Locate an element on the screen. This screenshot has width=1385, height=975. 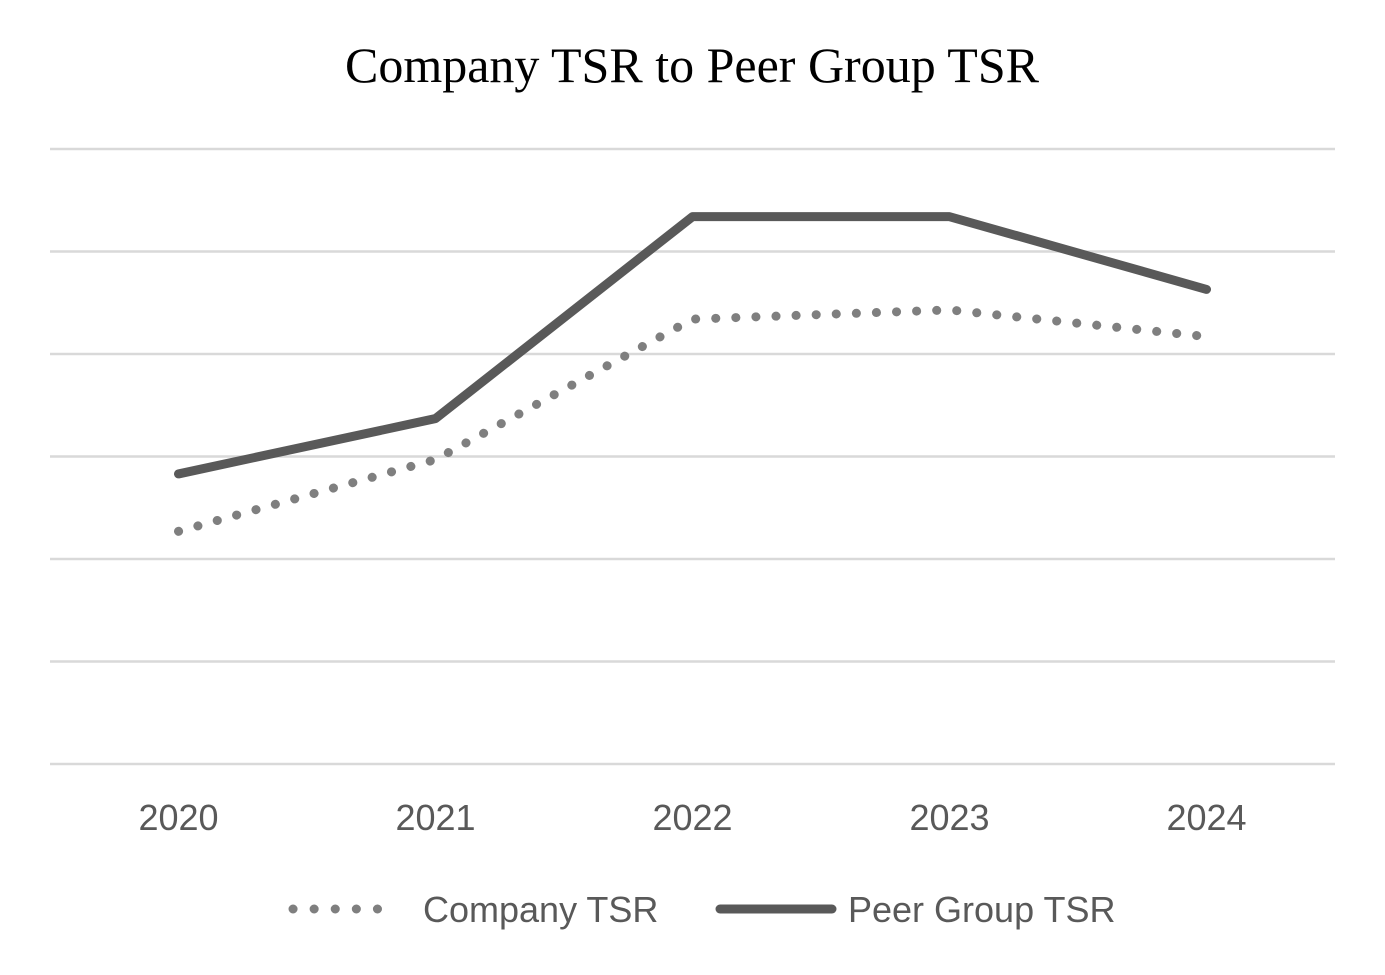
x-tick-label: 2022 is located at coordinates (692, 817).